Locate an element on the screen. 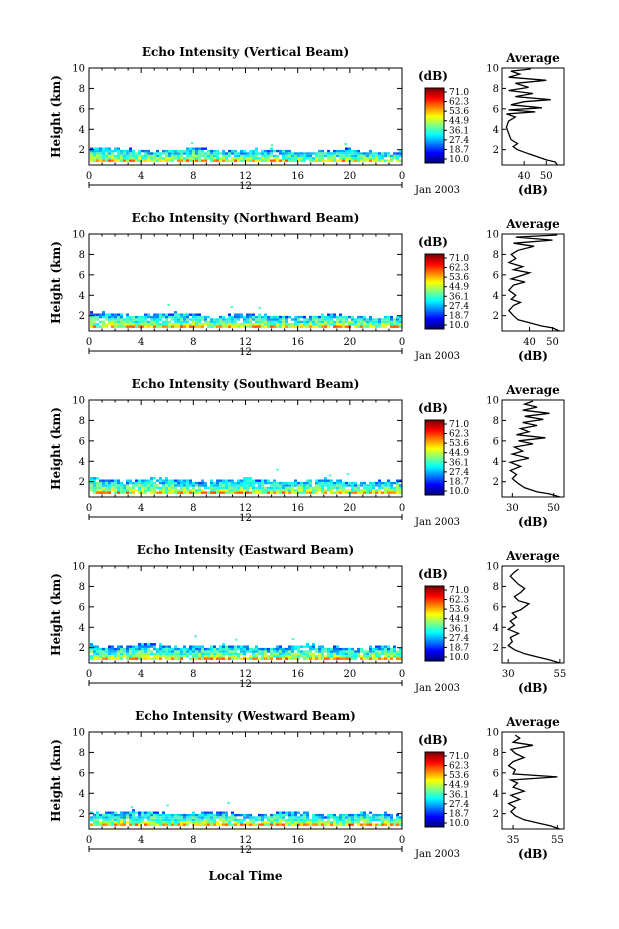  x-tick-label: 16 is located at coordinates (297, 840).